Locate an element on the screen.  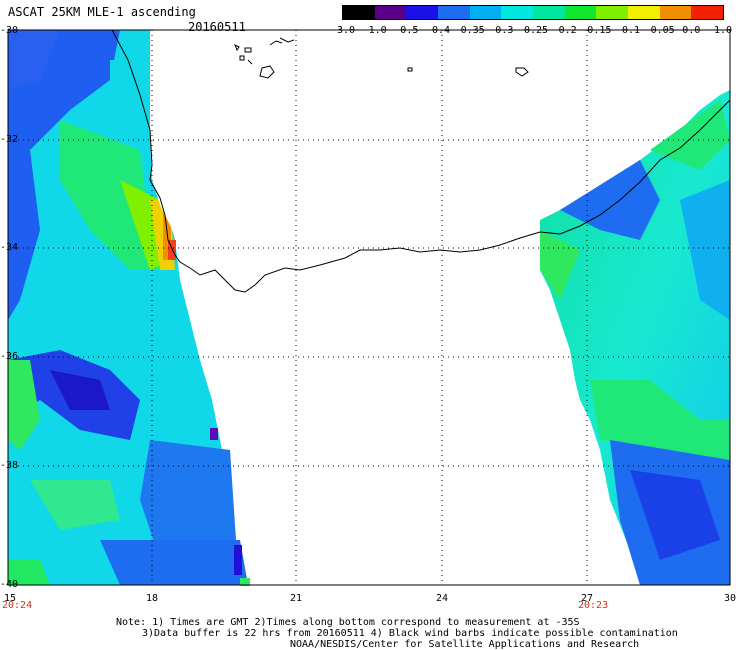
lon-label: 24 is located at coordinates (442, 598).